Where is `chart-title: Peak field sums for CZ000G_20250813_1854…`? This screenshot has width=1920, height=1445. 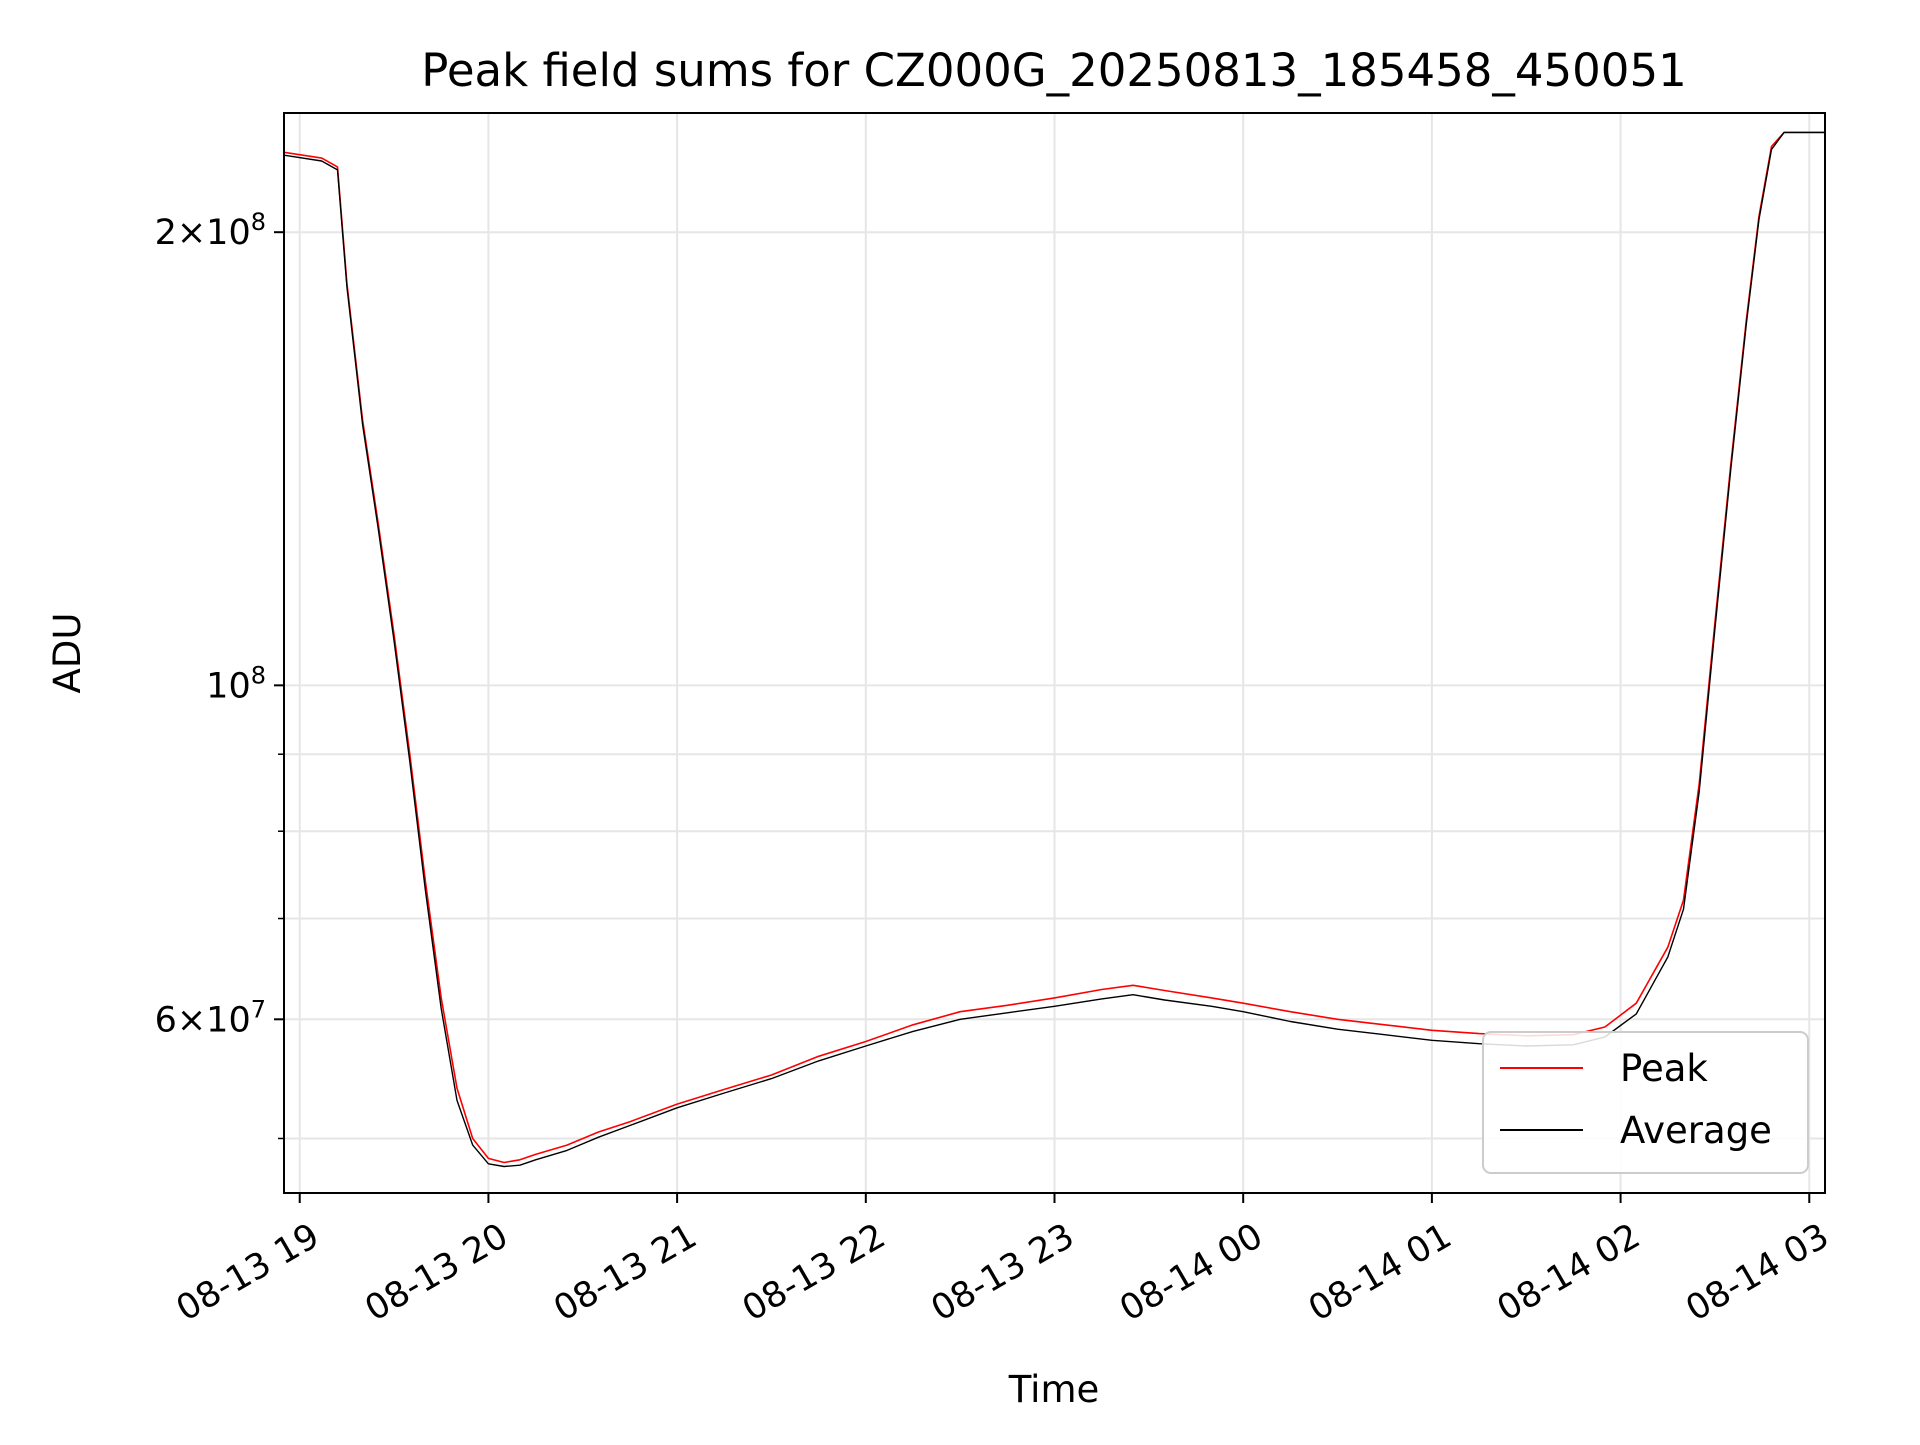 chart-title: Peak field sums for CZ000G_20250813_1854… is located at coordinates (1053, 70).